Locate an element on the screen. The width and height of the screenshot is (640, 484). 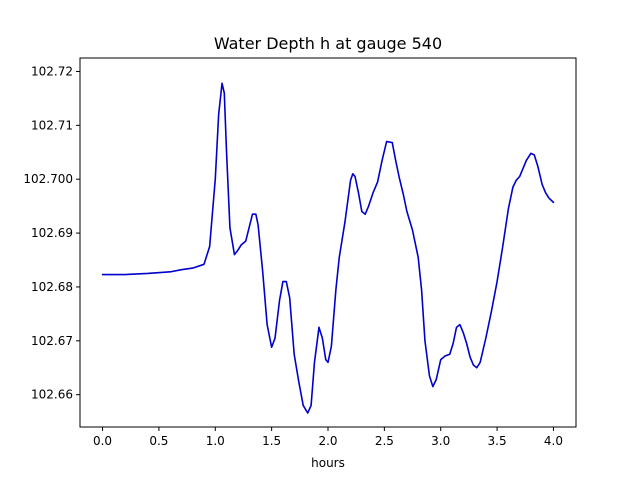
x-tick-label: 0.5 is located at coordinates (158, 441).